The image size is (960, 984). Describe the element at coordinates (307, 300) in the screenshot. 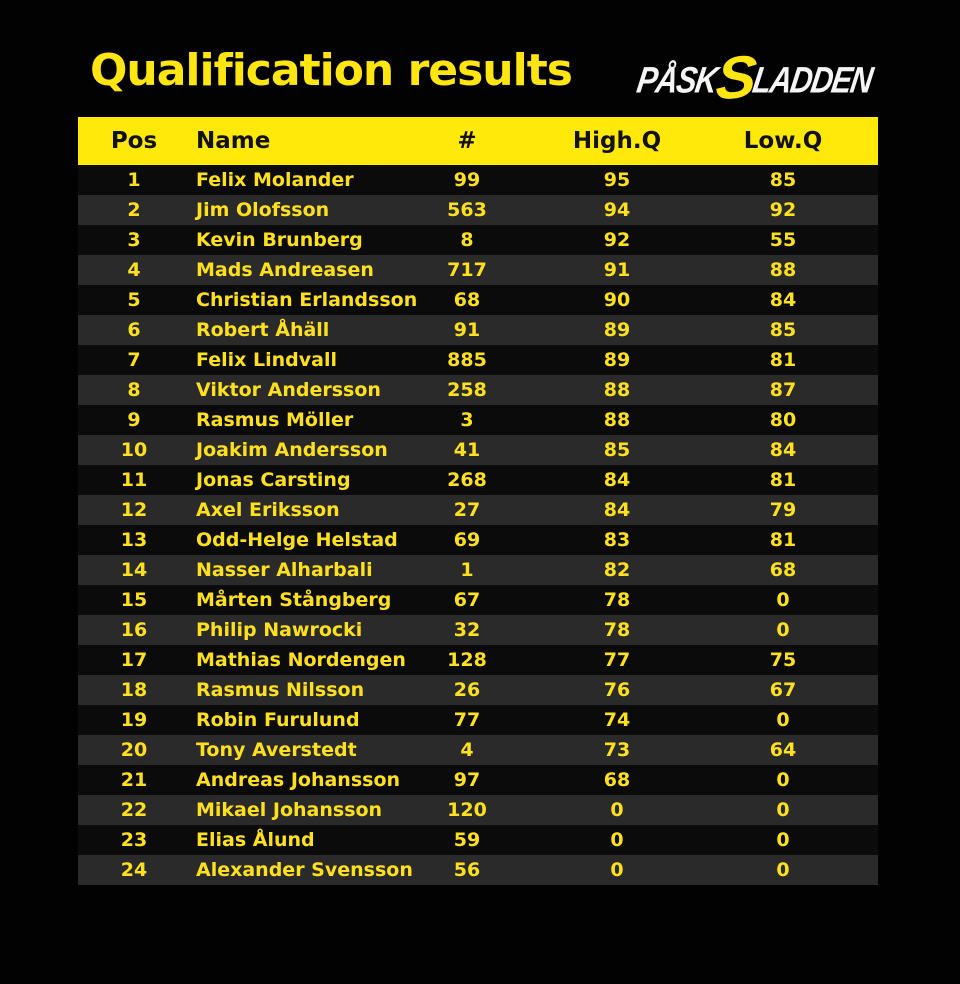

I see `cell-name: Christian Erlandsson` at that location.